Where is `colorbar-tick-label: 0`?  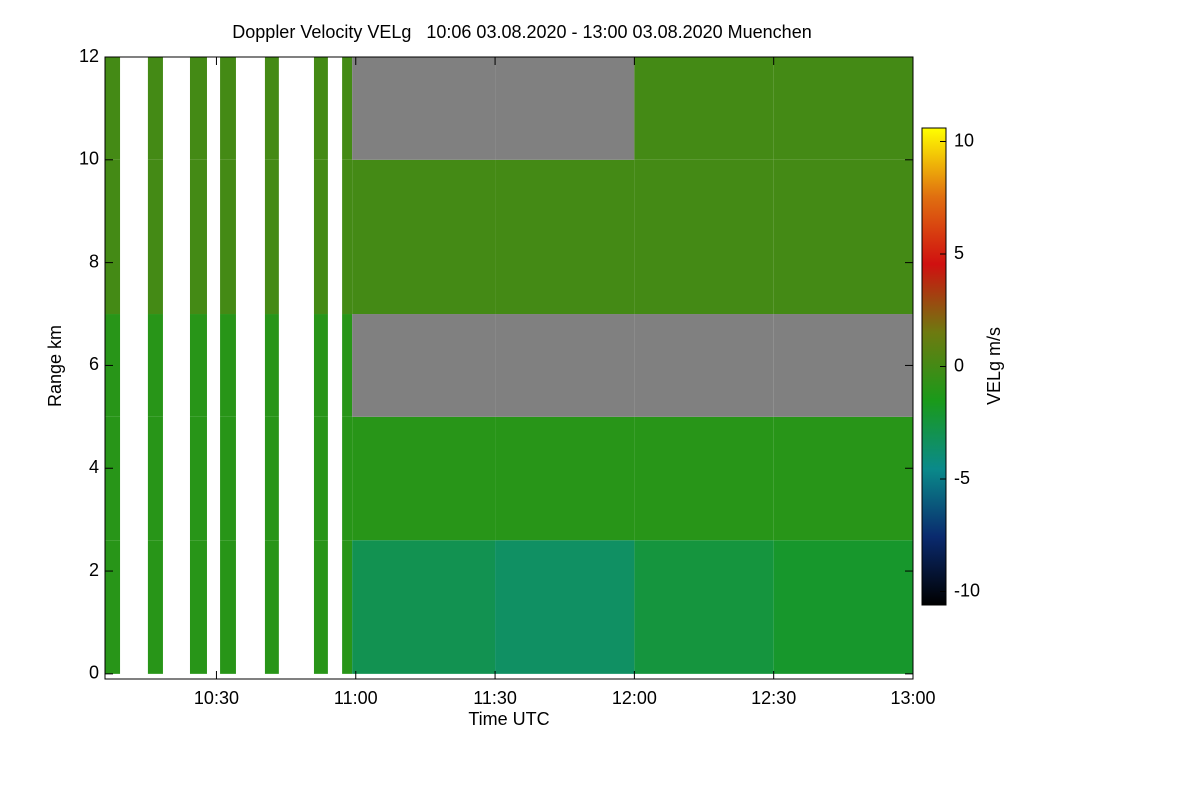
colorbar-tick-label: 0 is located at coordinates (959, 365).